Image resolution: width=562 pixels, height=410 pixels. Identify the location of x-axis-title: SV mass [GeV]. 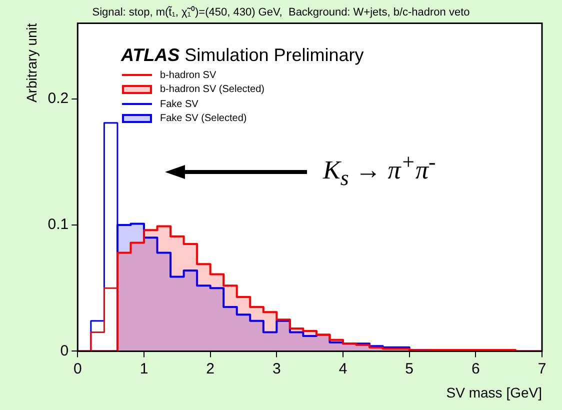
(494, 392).